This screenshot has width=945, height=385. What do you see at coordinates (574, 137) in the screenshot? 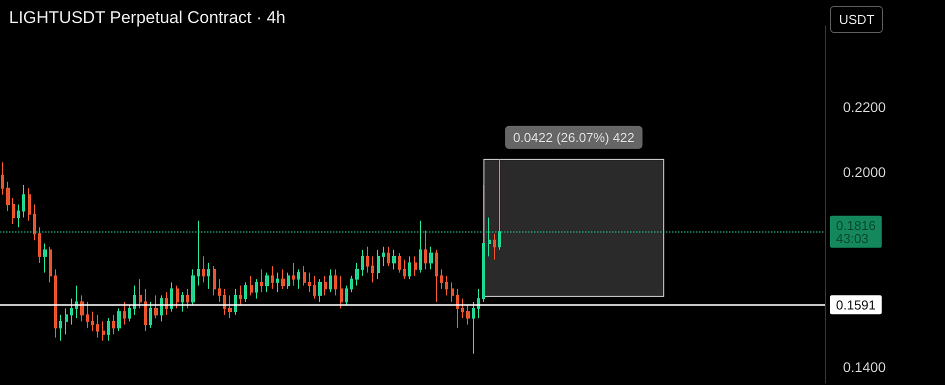
I see `band-label: 0.0422 (26.07%) 422` at bounding box center [574, 137].